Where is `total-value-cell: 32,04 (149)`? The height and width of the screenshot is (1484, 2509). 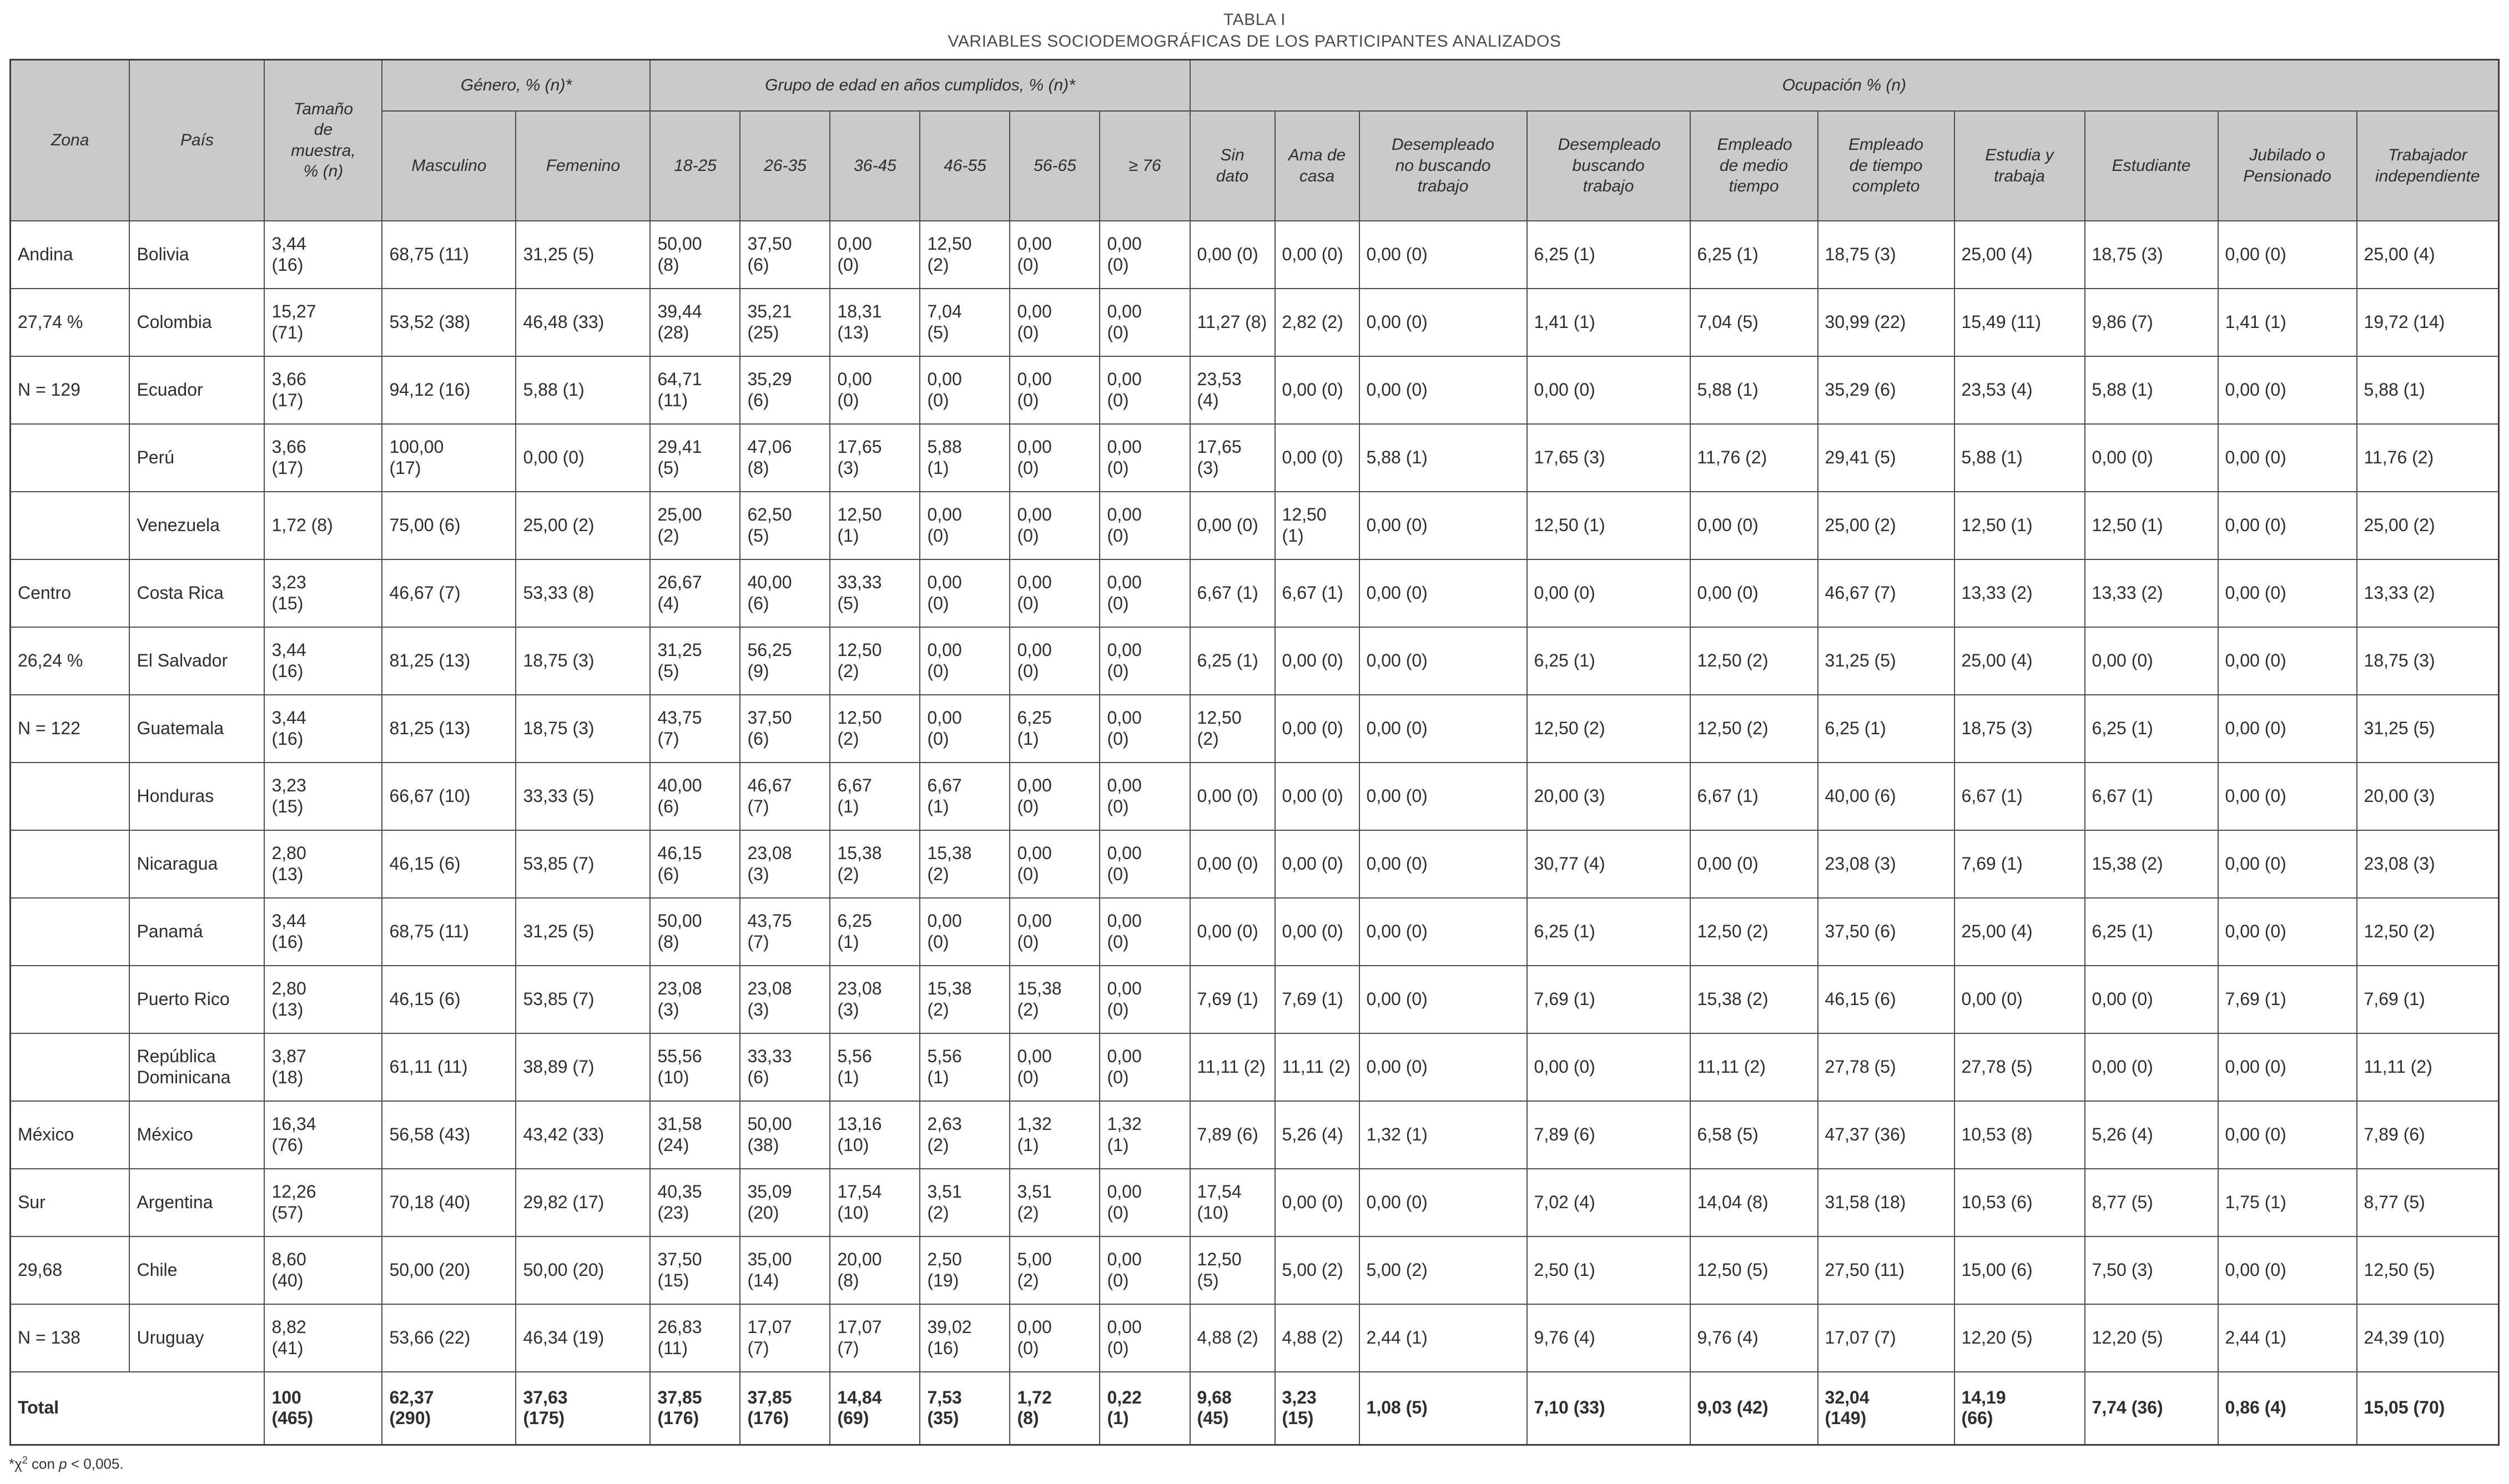
total-value-cell: 32,04 (149) is located at coordinates (1886, 1408).